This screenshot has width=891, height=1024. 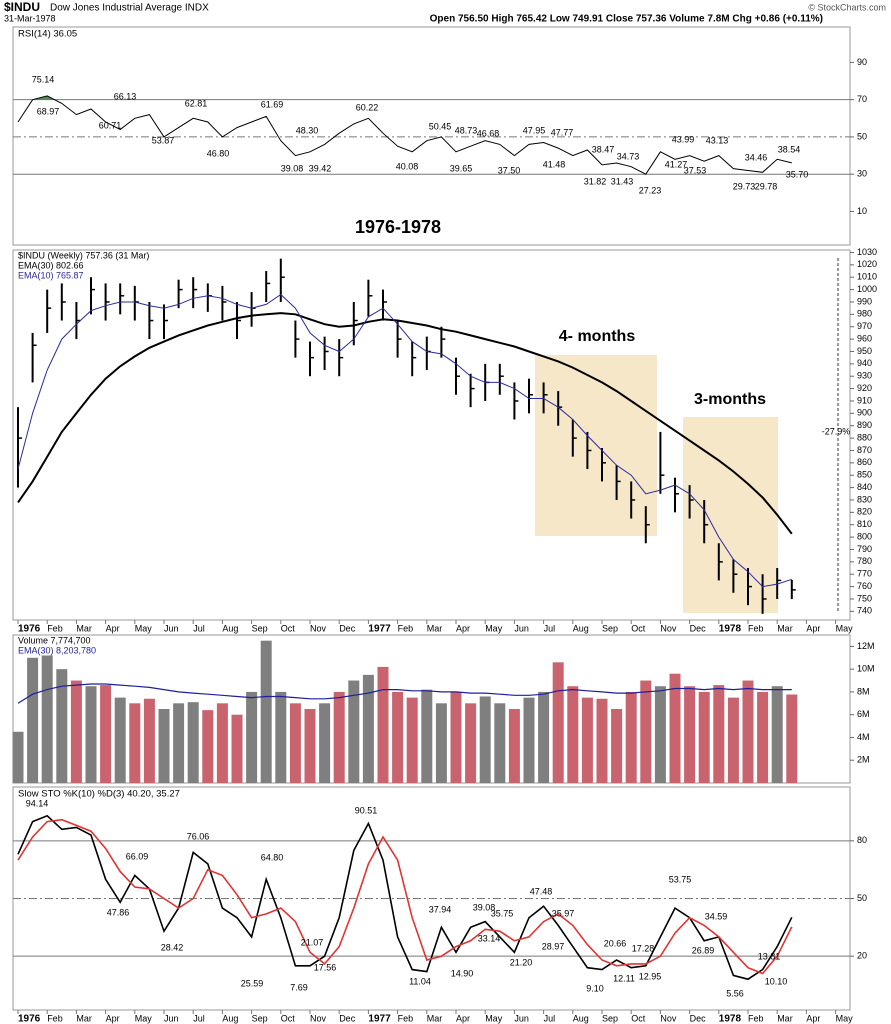 I want to click on y-tick-label: 1000, so click(x=867, y=289).